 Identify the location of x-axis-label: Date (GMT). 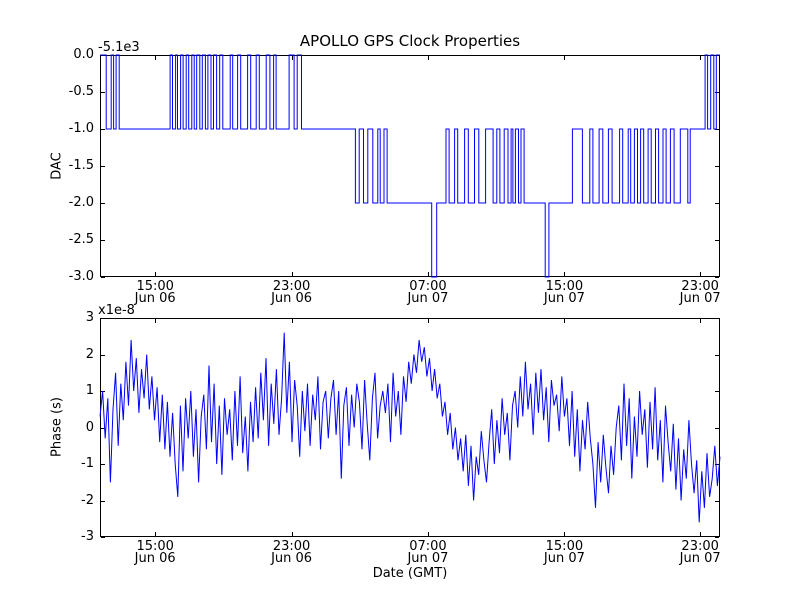
(410, 573).